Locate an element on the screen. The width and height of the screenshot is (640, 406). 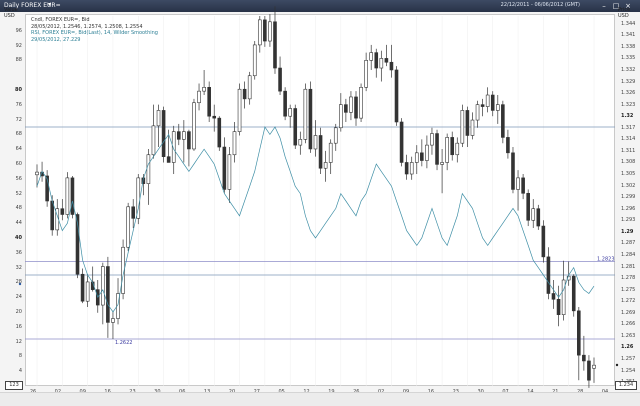
right-marker is located at coordinates (617, 365).